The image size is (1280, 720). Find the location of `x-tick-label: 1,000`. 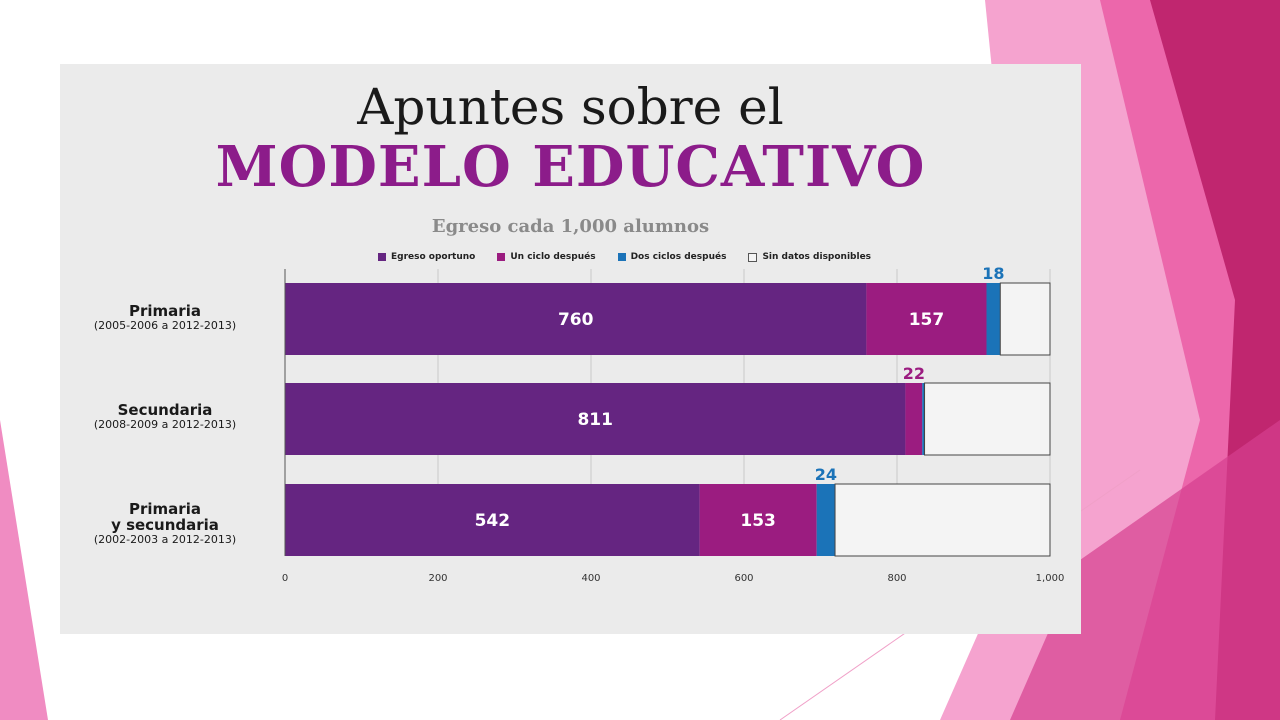

x-tick-label: 1,000 is located at coordinates (1050, 578).